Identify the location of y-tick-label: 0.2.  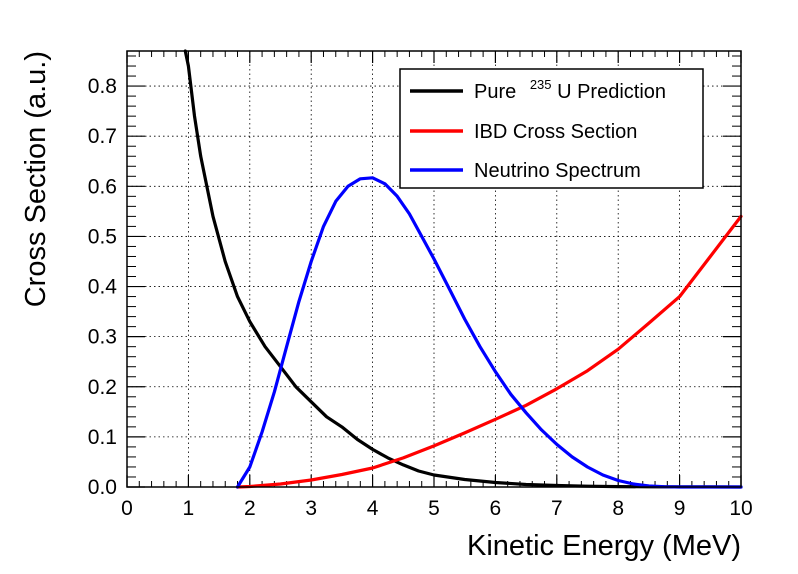
(102, 387).